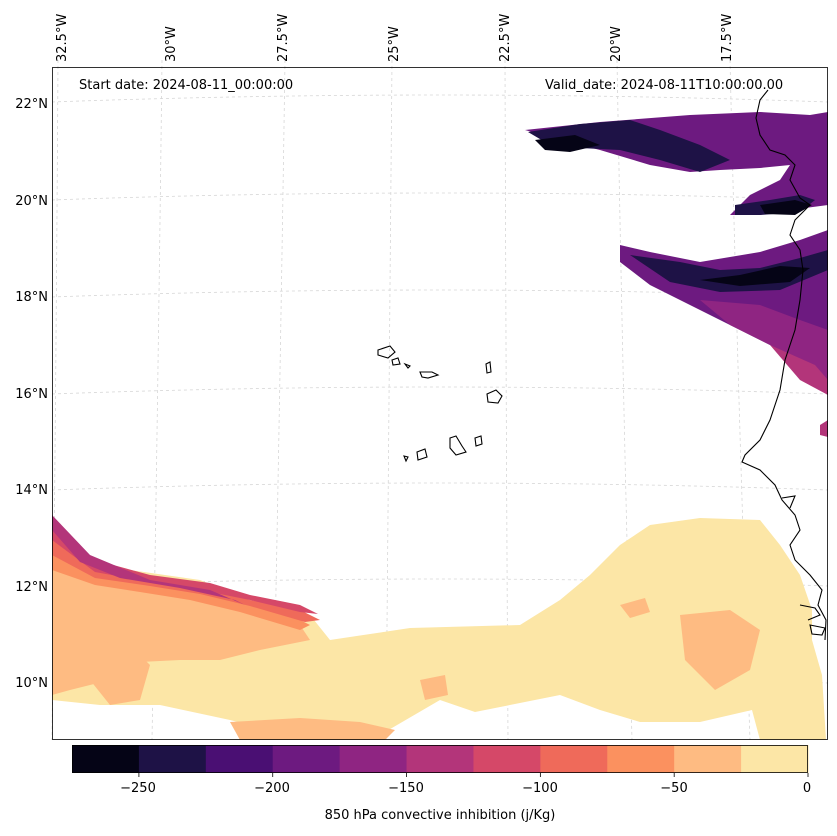 This screenshot has height=836, width=837. I want to click on cin-region-dark-purple, so click(629, 146).